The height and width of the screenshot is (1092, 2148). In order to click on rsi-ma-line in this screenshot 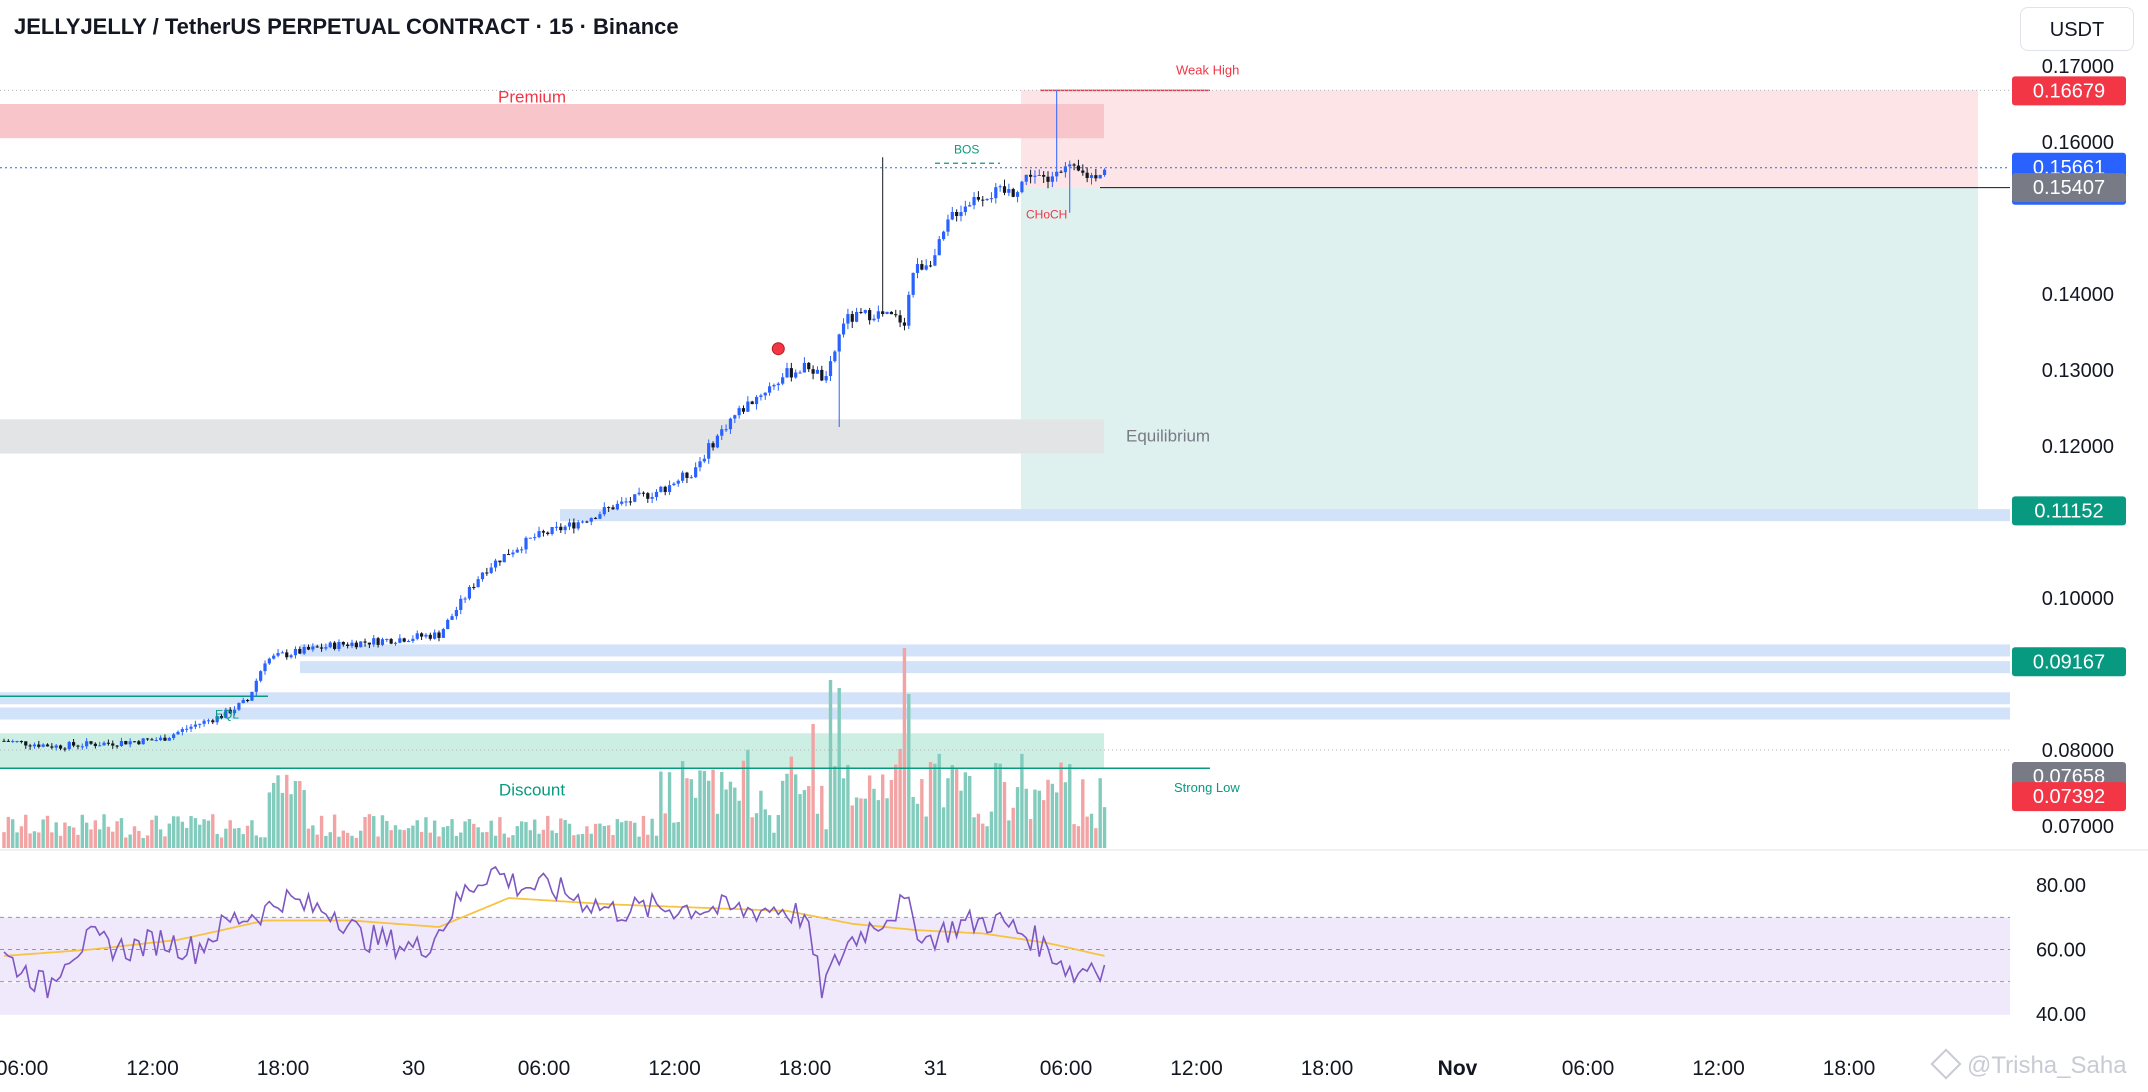, I will do `click(554, 927)`.